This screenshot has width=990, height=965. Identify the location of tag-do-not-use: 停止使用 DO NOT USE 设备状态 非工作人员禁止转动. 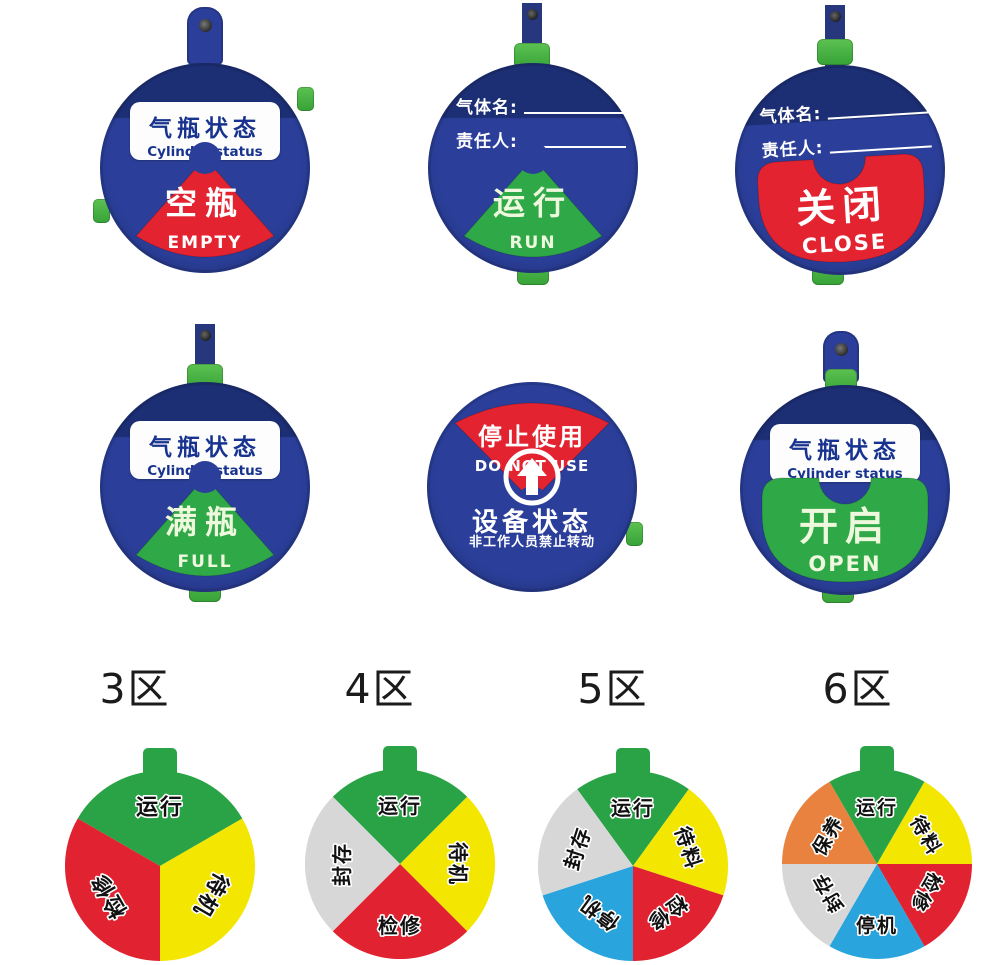
(532, 467).